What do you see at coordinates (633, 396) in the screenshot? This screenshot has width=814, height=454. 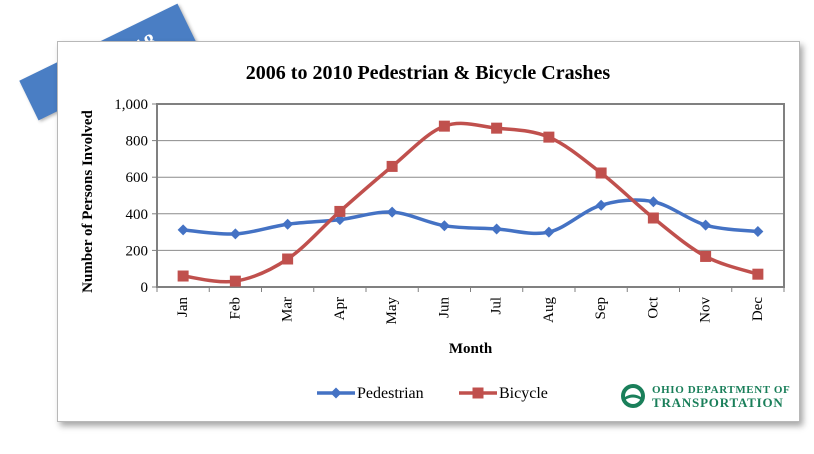 I see `odot-emblem-icon` at bounding box center [633, 396].